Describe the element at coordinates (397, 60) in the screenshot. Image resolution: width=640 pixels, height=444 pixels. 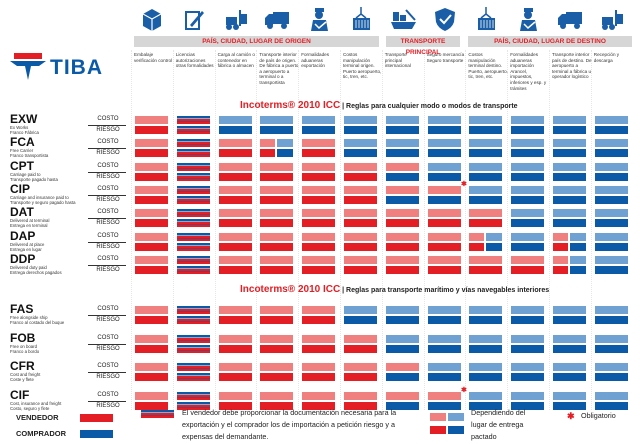
I see `column-description: Transporte principal internacional` at that location.